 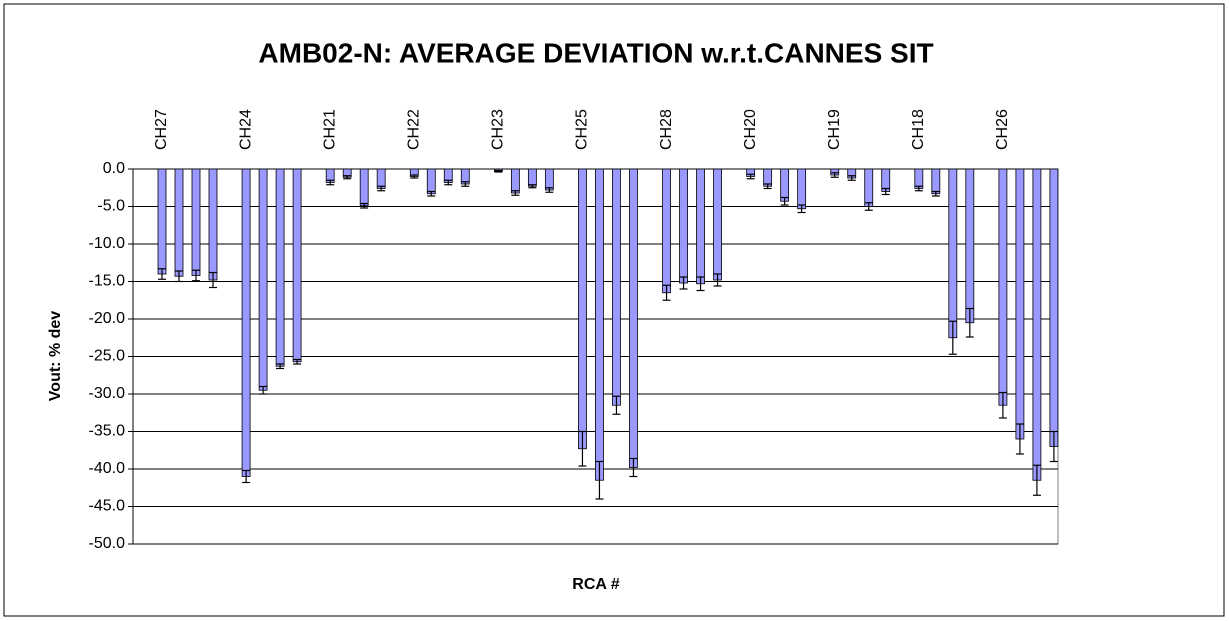 I want to click on y-tick-label: -15.0, so click(x=107, y=281).